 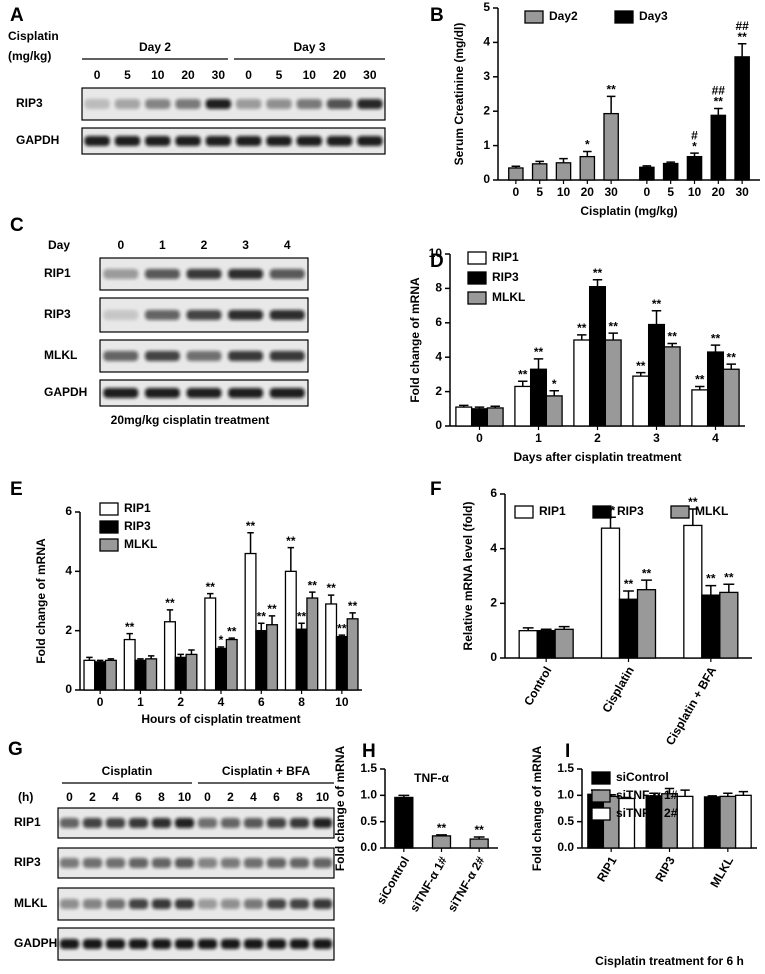 I want to click on legend-label: RIP1, so click(x=552, y=511).